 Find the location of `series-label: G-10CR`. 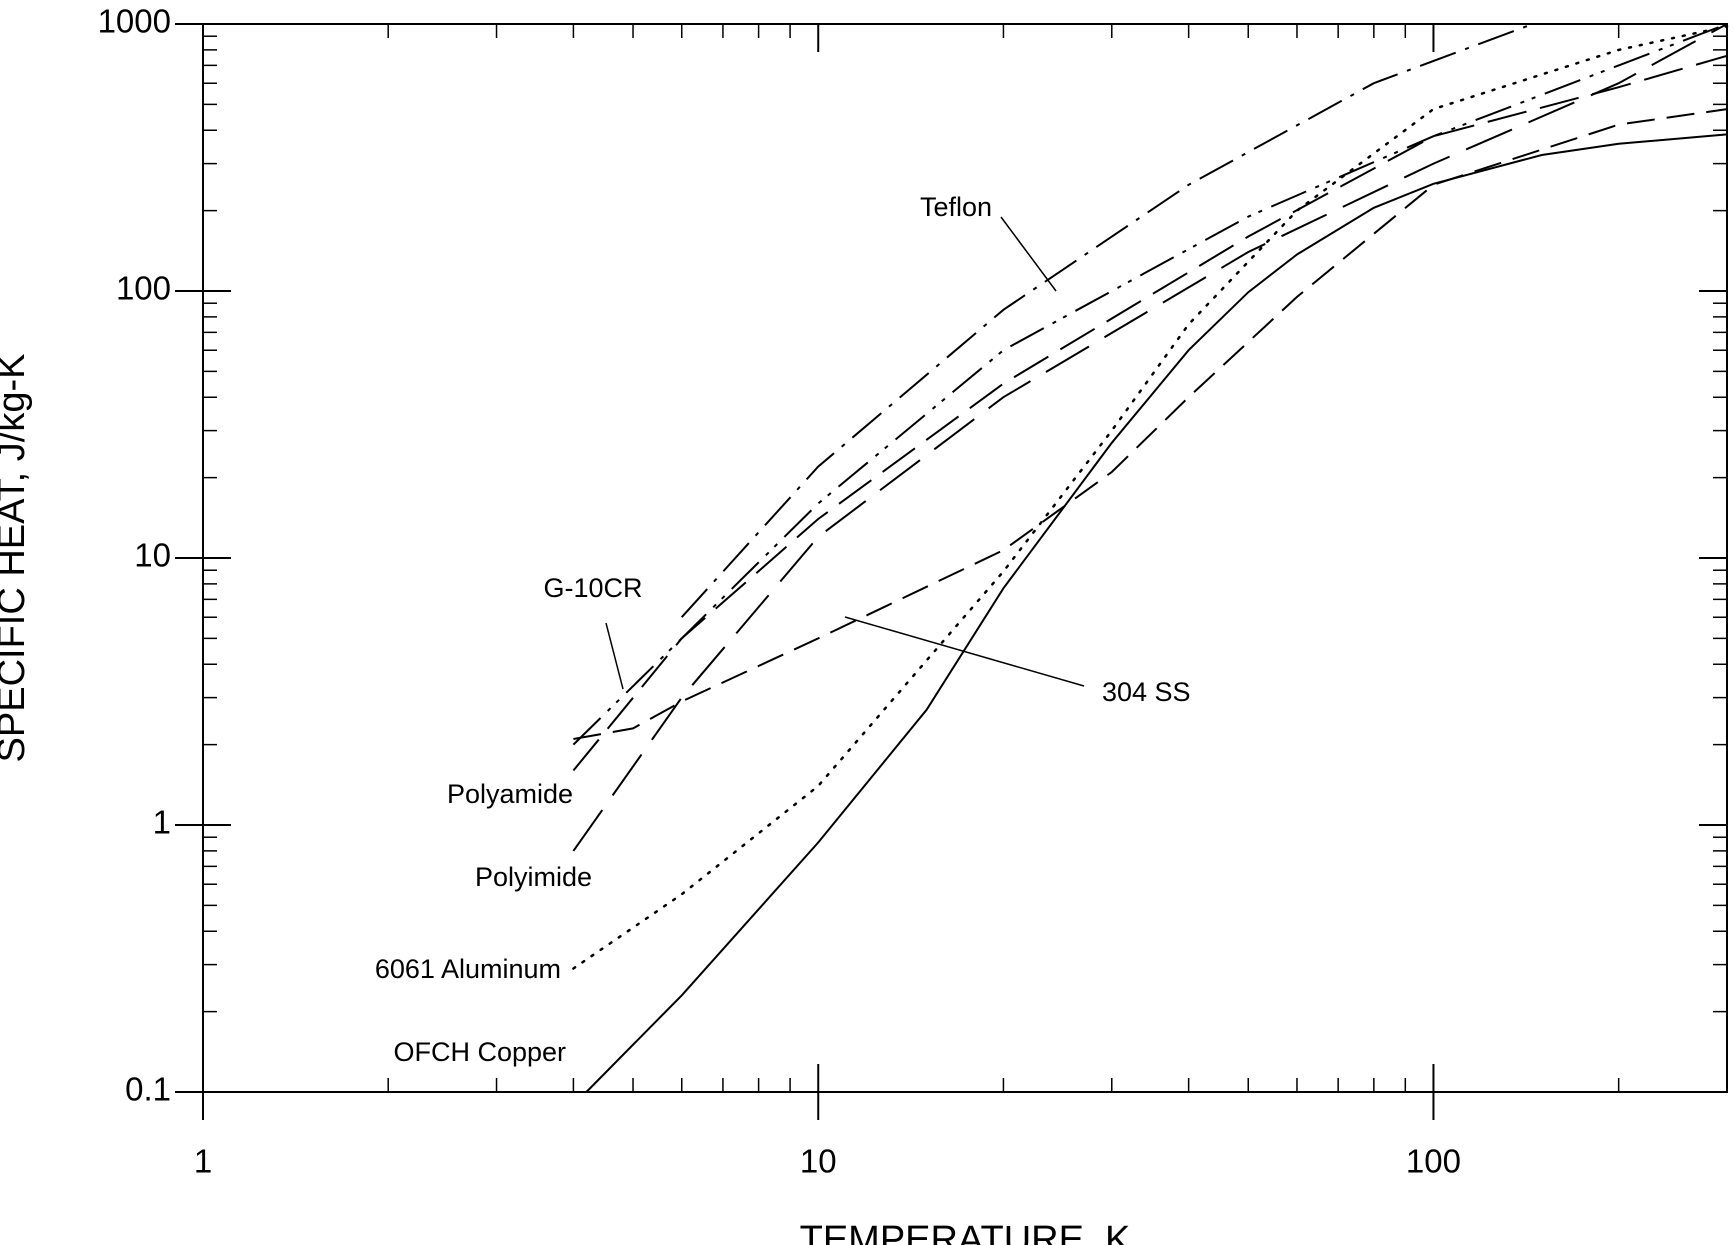

series-label: G-10CR is located at coordinates (592, 588).